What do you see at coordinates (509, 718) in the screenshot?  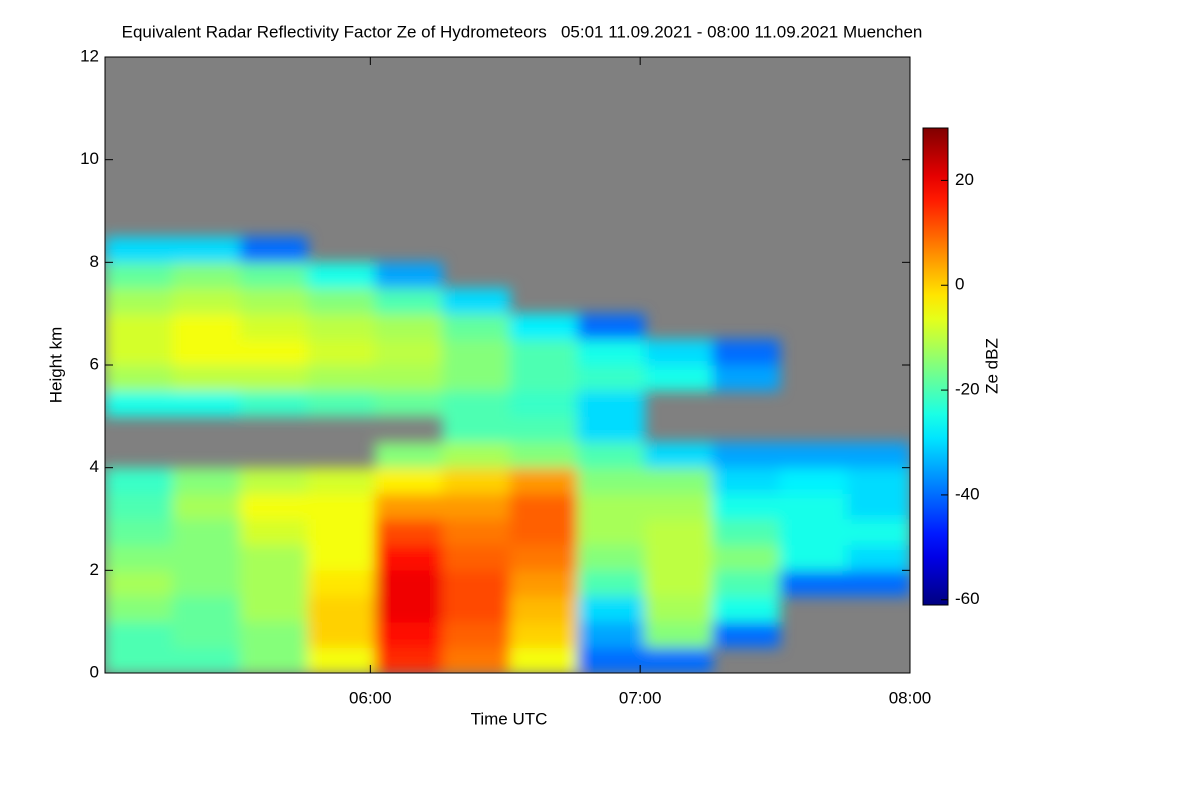 I see `x-axis-label: Time UTC` at bounding box center [509, 718].